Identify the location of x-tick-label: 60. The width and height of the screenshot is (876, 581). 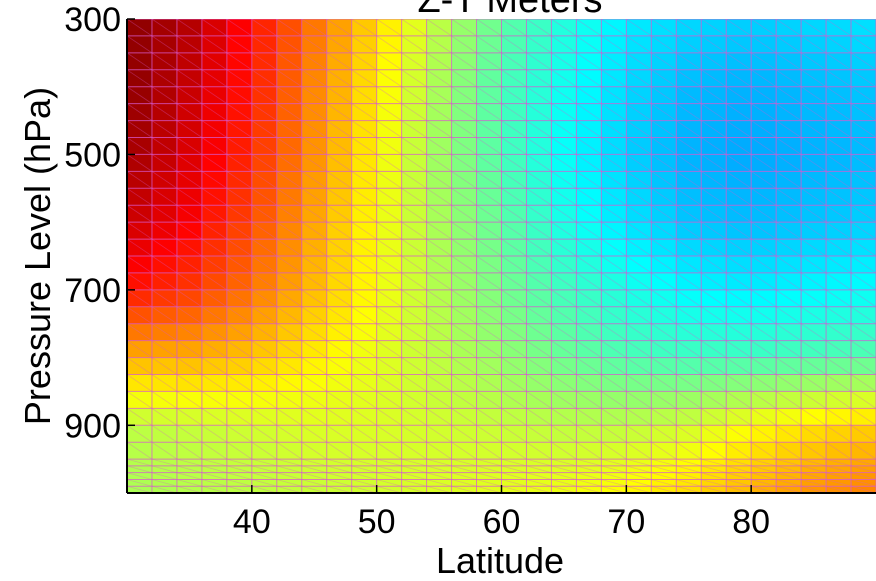
(502, 522).